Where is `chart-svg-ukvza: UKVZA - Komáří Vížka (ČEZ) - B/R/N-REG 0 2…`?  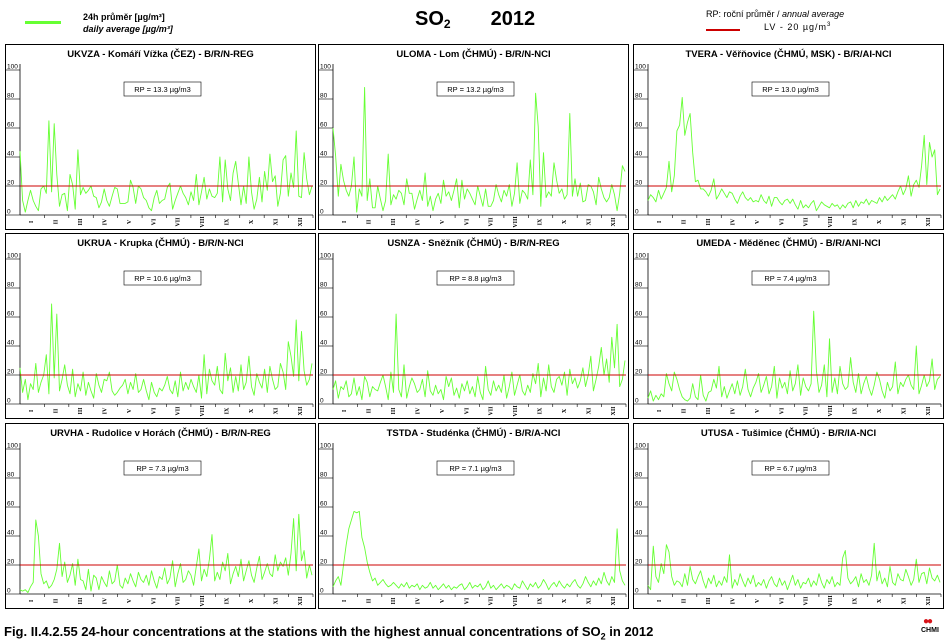 chart-svg-ukvza: UKVZA - Komáří Vížka (ČEZ) - B/R/N-REG 0 2… is located at coordinates (160, 138).